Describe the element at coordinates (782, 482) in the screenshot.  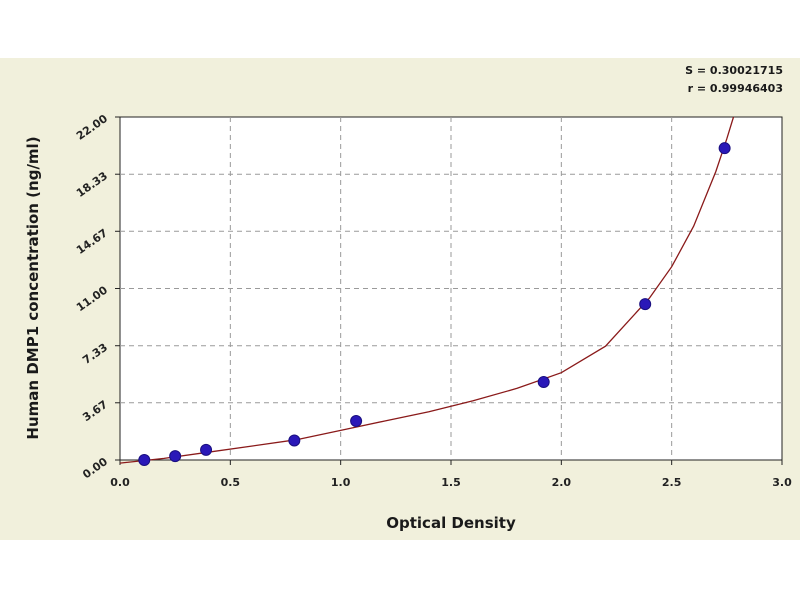
I see `x-tick-label: 3.0` at that location.